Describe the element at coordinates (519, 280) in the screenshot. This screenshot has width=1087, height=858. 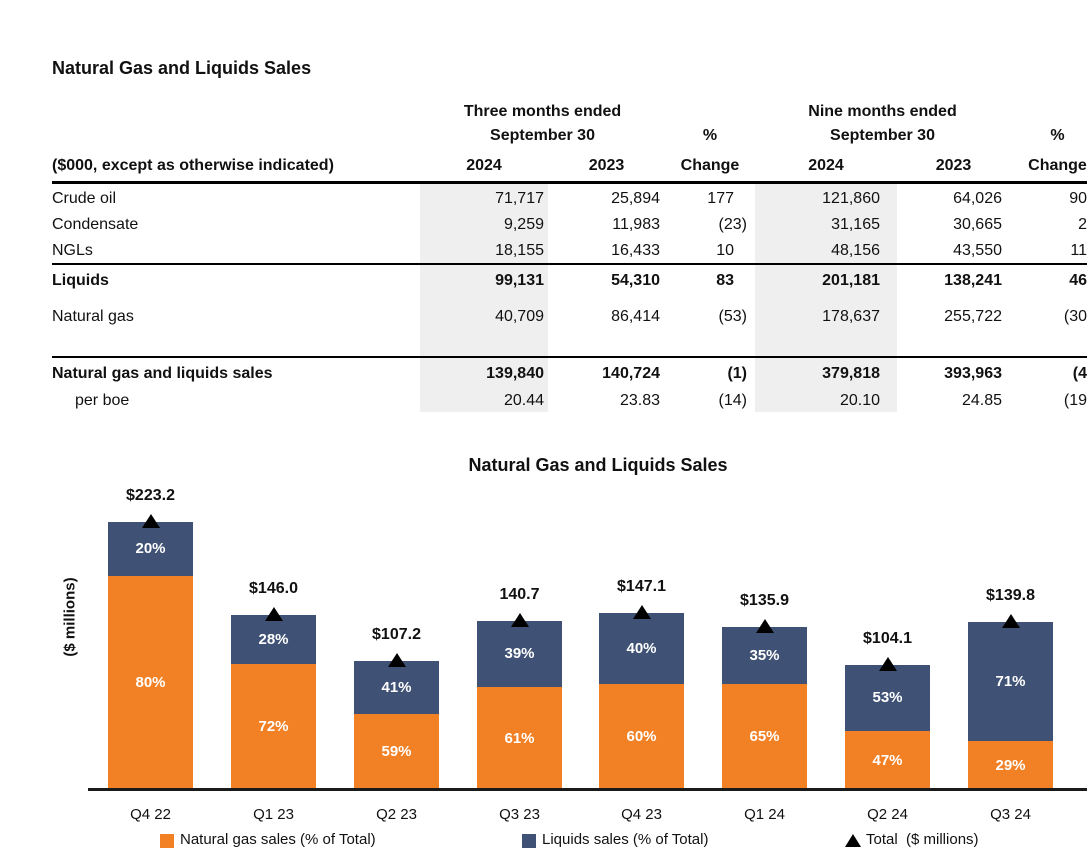
I see `table-cell: 99,131` at that location.